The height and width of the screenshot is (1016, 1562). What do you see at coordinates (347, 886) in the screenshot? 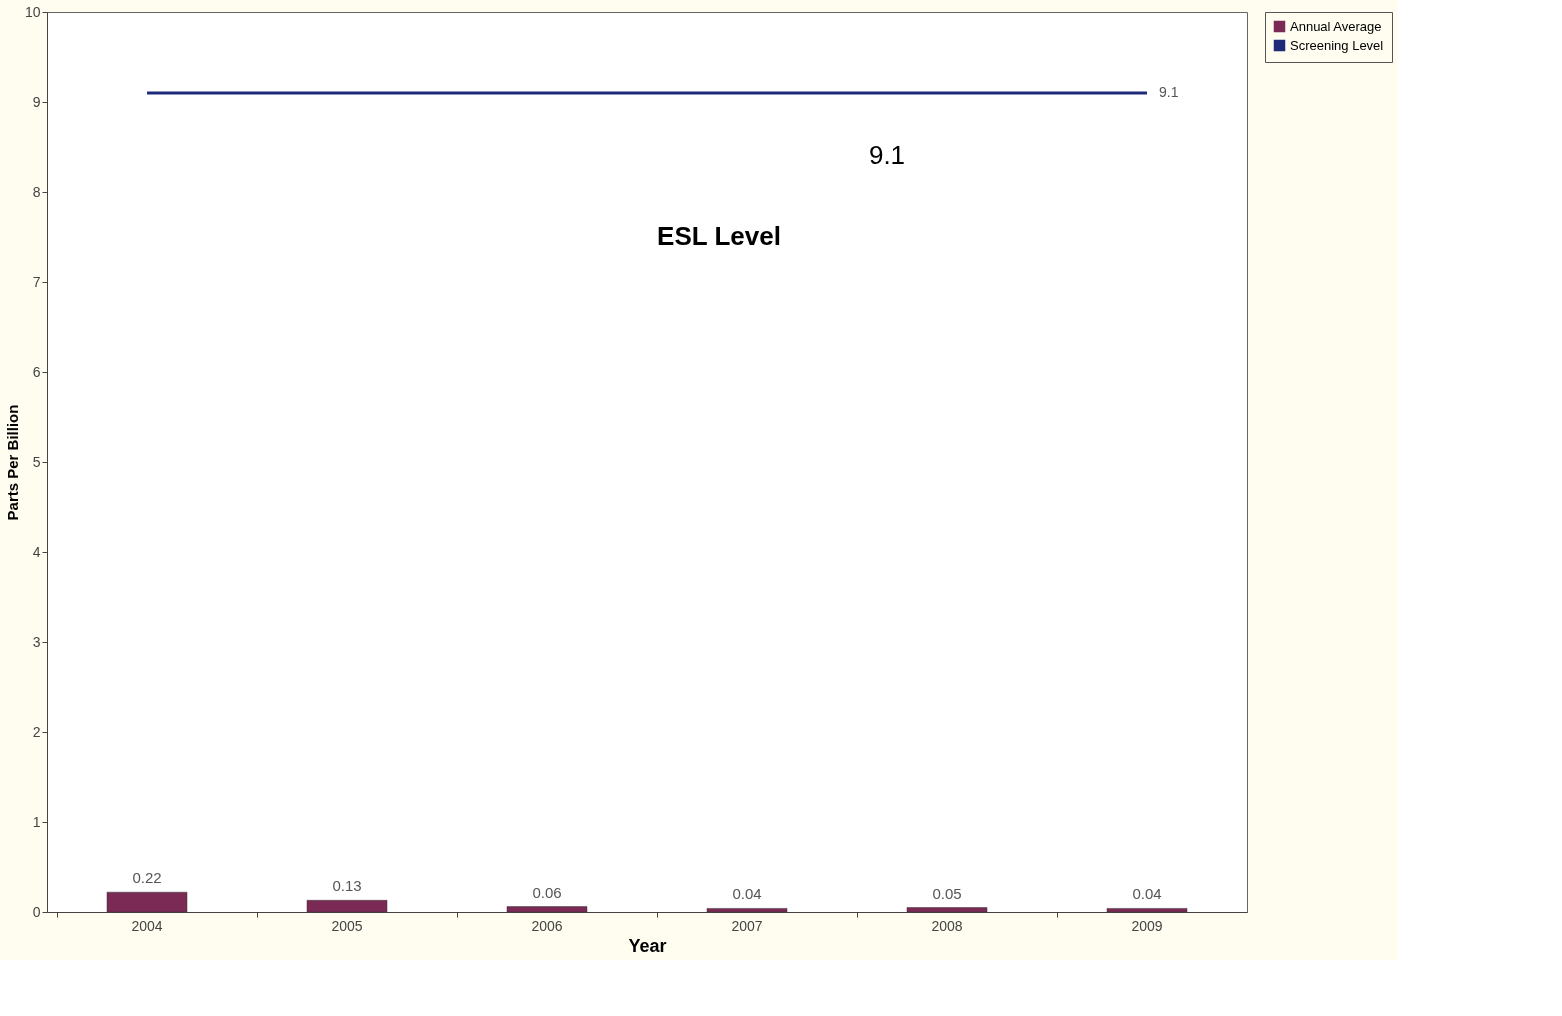
I see `data-label: 0.13` at bounding box center [347, 886].